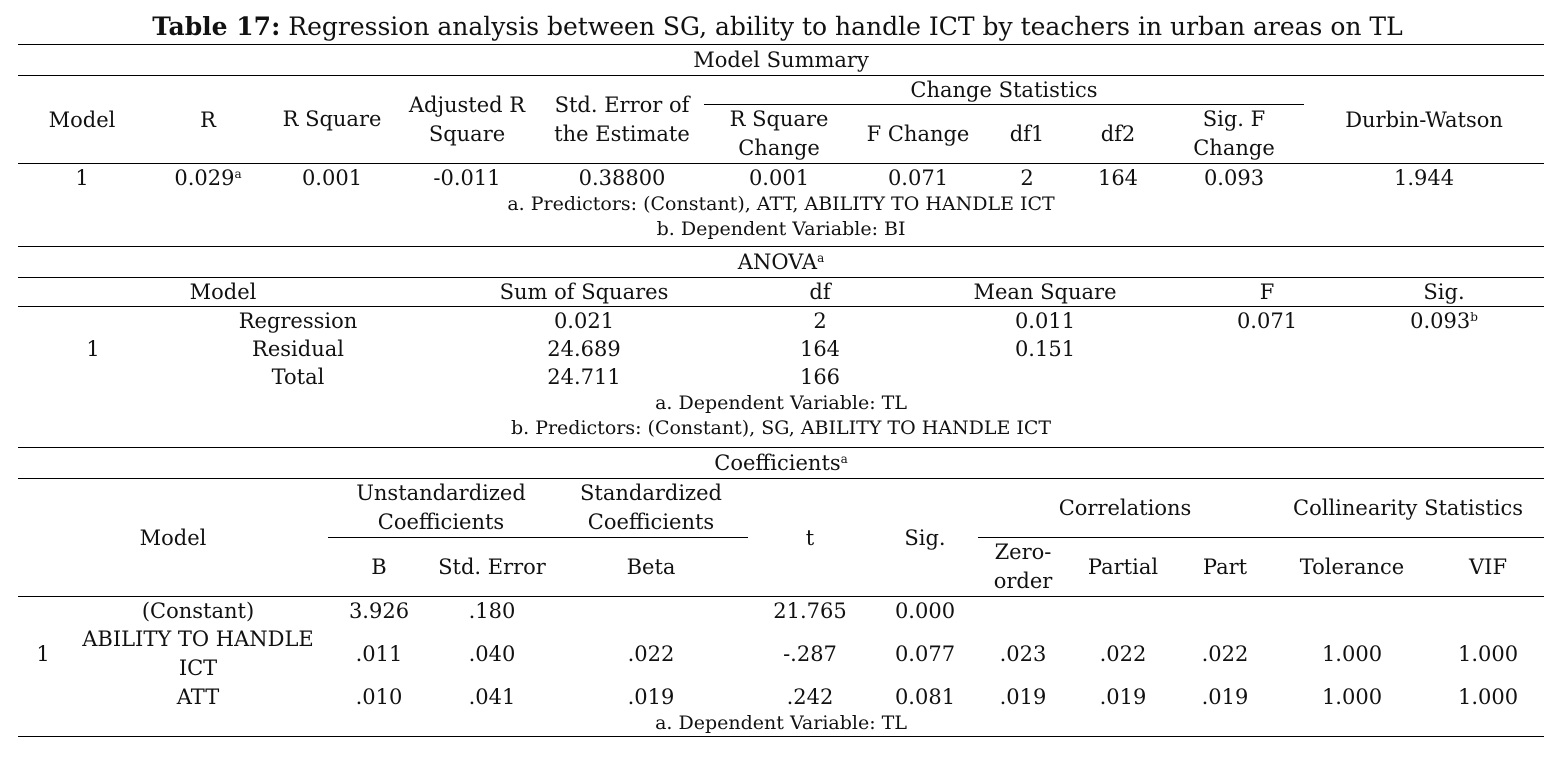 This screenshot has width=1555, height=757. What do you see at coordinates (1027, 178) in the screenshot?
I see `ms-cell-df1: 2` at bounding box center [1027, 178].